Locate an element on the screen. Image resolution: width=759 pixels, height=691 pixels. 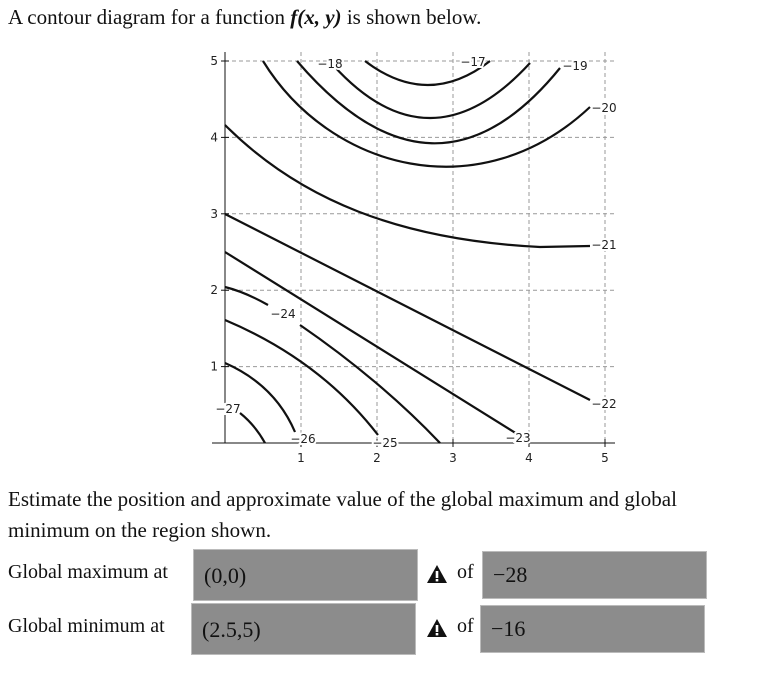
position-input: (2.5,5) is located at coordinates (303, 629).